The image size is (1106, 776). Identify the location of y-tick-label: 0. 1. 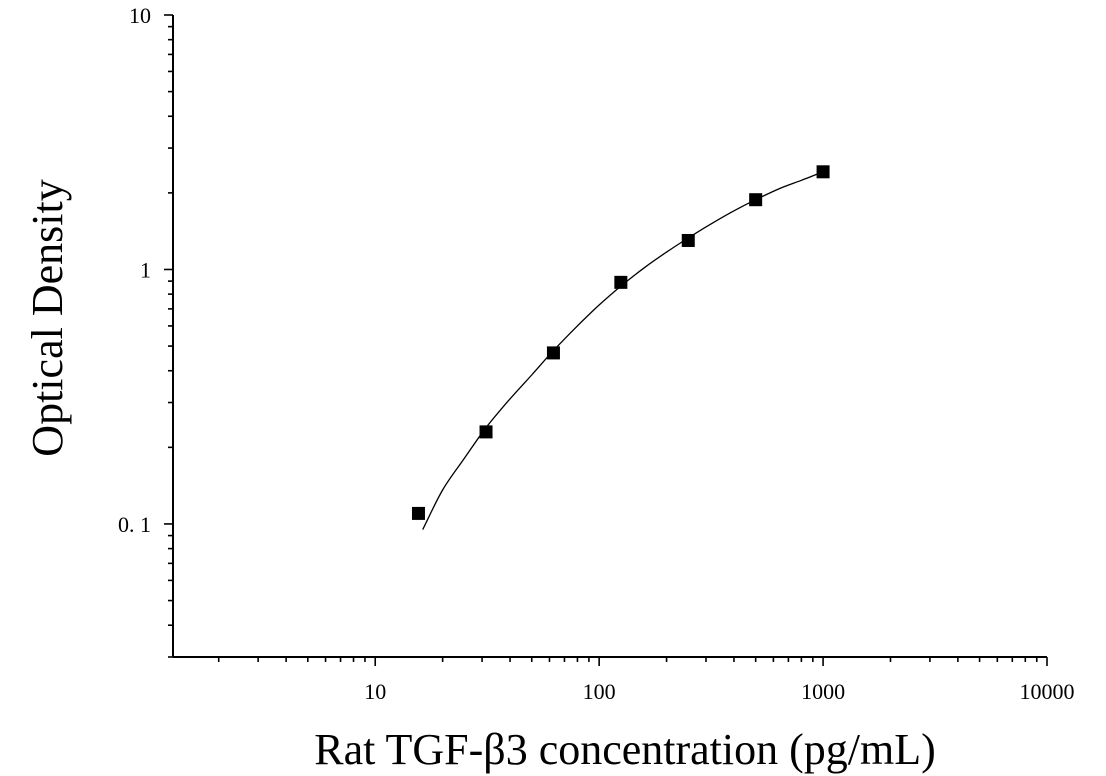
(134, 524).